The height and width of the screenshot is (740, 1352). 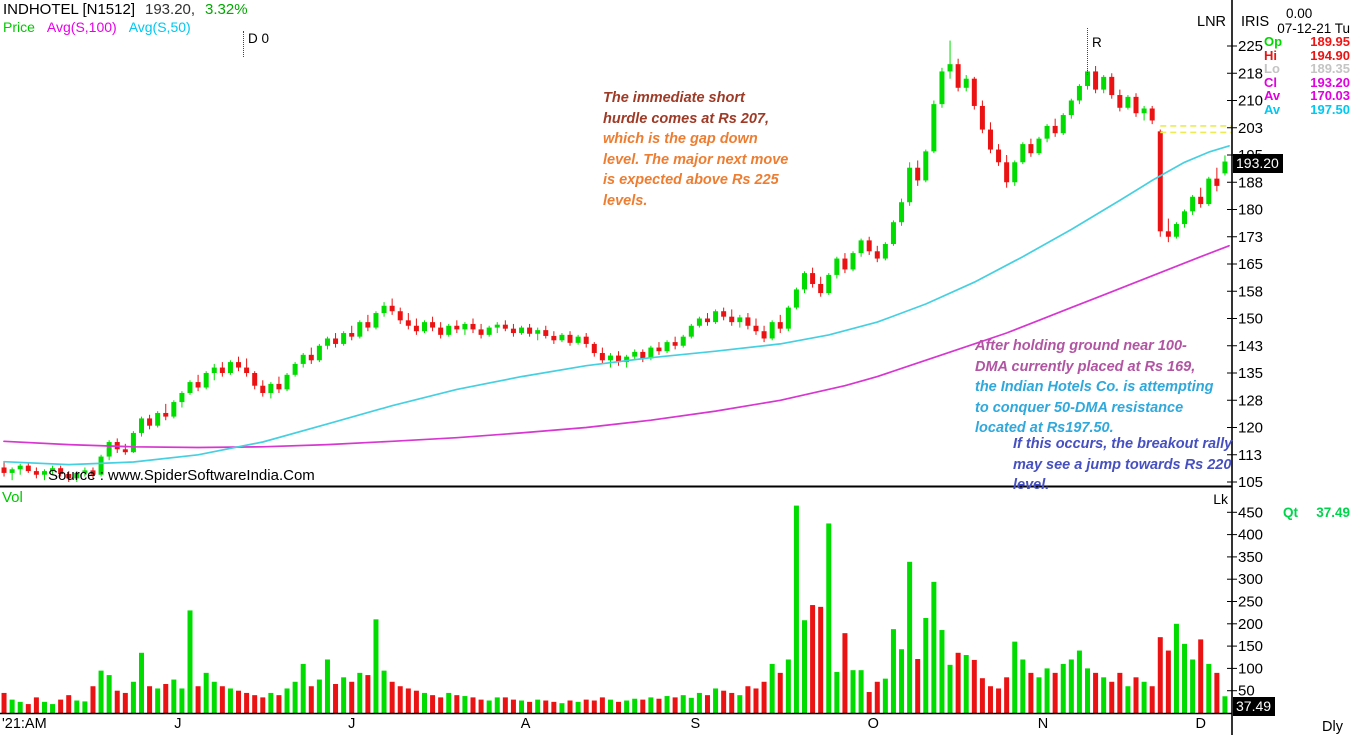 I want to click on qt-value: 37.49, so click(x=1333, y=512).